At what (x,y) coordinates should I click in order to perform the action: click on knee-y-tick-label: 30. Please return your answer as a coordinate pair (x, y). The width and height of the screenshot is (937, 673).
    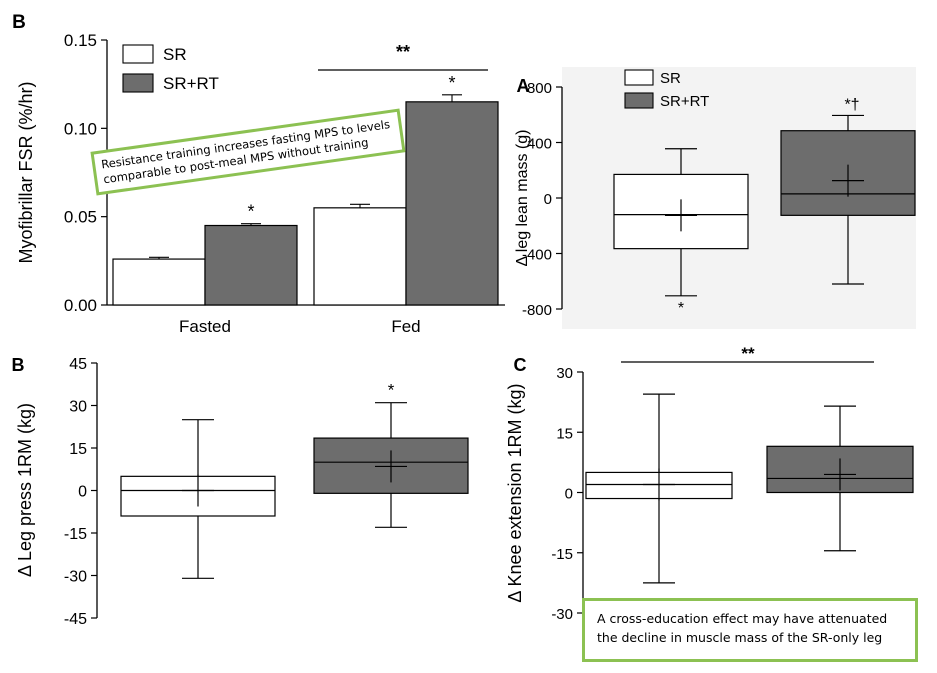
    Looking at the image, I should click on (564, 373).